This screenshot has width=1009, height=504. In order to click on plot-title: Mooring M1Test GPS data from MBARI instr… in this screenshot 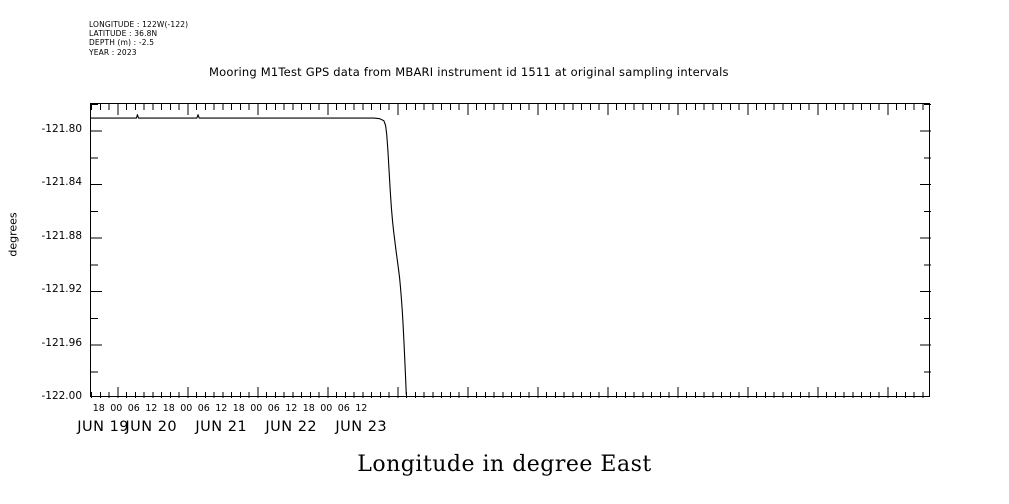, I will do `click(469, 72)`.